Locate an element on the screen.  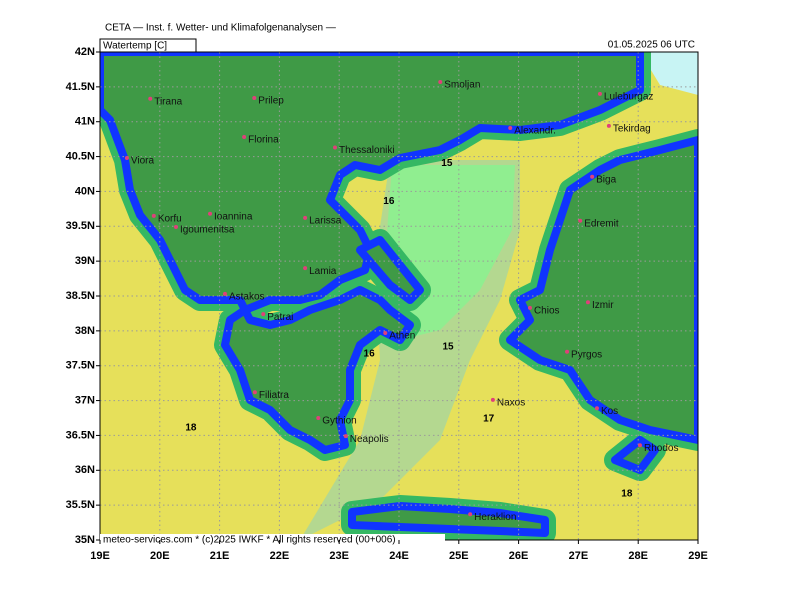
x-tick-label: 28E is located at coordinates (638, 556).